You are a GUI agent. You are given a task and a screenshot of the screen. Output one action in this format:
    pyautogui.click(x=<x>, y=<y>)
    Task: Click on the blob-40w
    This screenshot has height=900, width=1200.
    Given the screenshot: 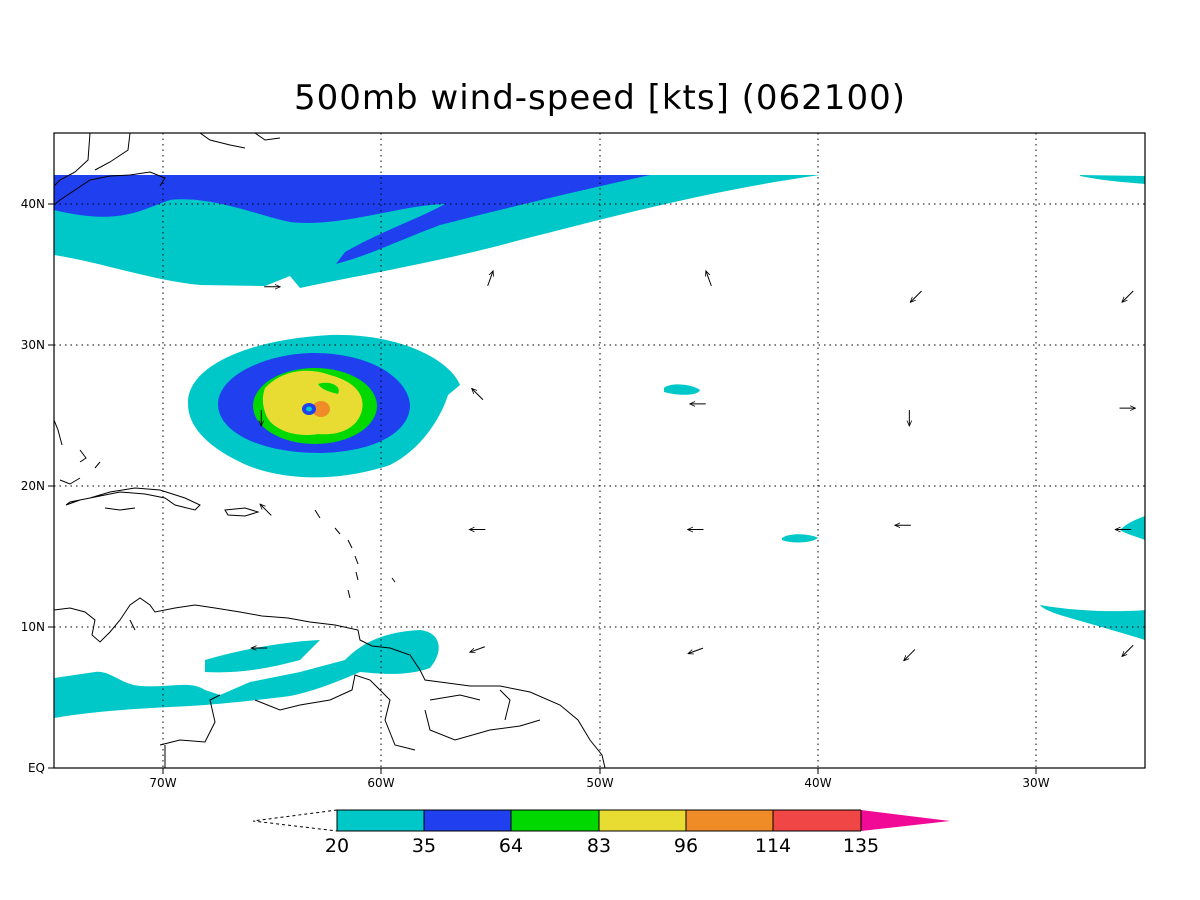 What is the action you would take?
    pyautogui.click(x=800, y=538)
    